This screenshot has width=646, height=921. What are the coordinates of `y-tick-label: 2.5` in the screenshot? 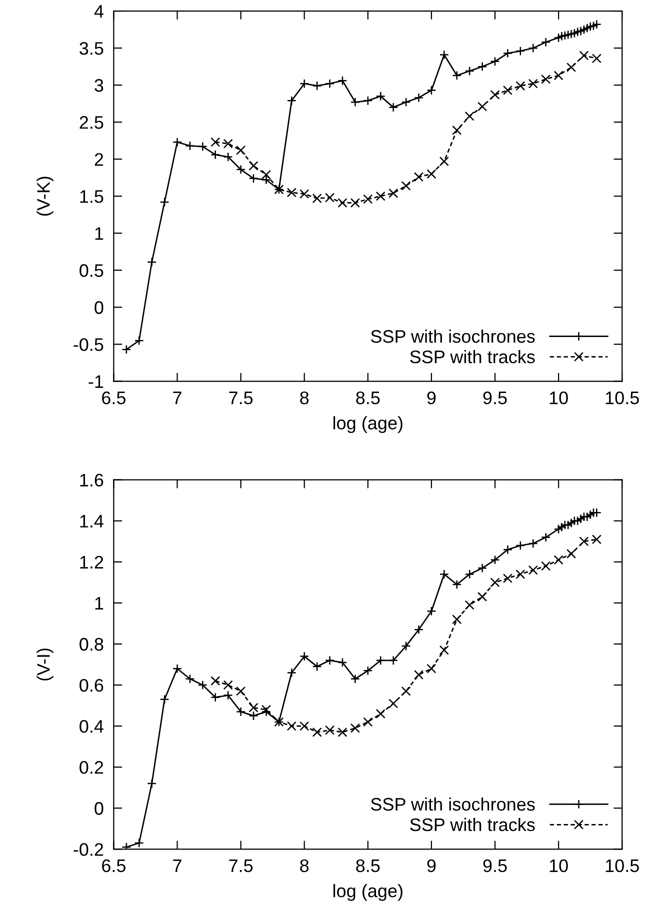 It's located at (92, 122).